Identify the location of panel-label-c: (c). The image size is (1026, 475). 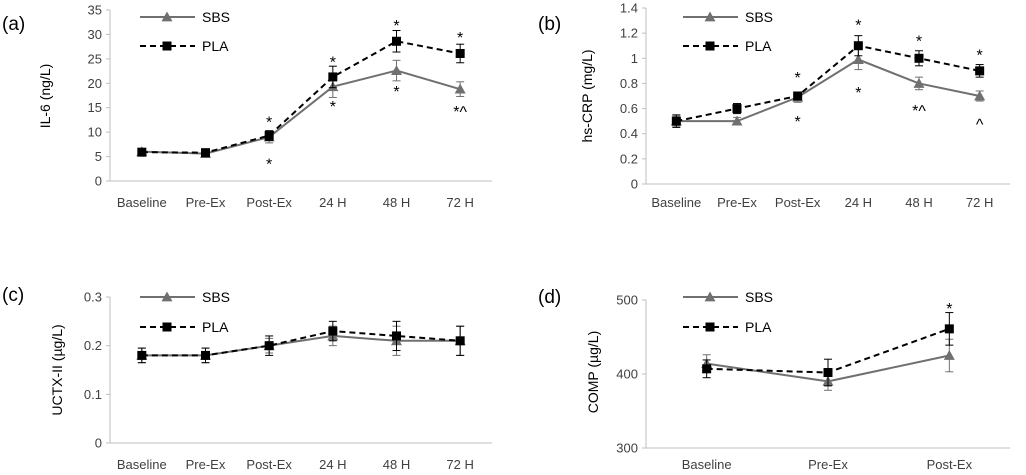
(13, 295).